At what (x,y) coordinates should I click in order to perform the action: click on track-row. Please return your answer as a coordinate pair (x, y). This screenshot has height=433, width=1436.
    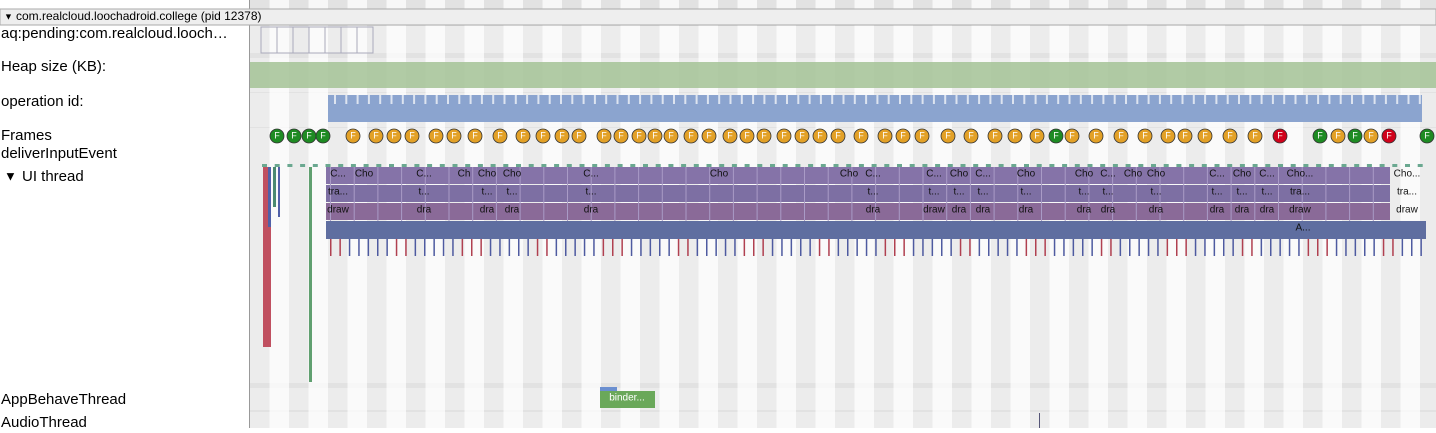
    Looking at the image, I should click on (843, 399).